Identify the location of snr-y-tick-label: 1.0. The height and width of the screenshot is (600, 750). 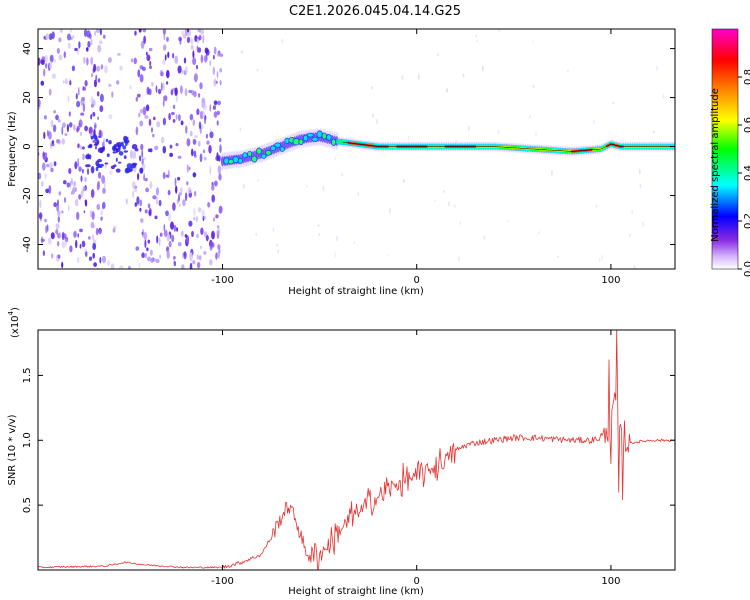
(27, 440).